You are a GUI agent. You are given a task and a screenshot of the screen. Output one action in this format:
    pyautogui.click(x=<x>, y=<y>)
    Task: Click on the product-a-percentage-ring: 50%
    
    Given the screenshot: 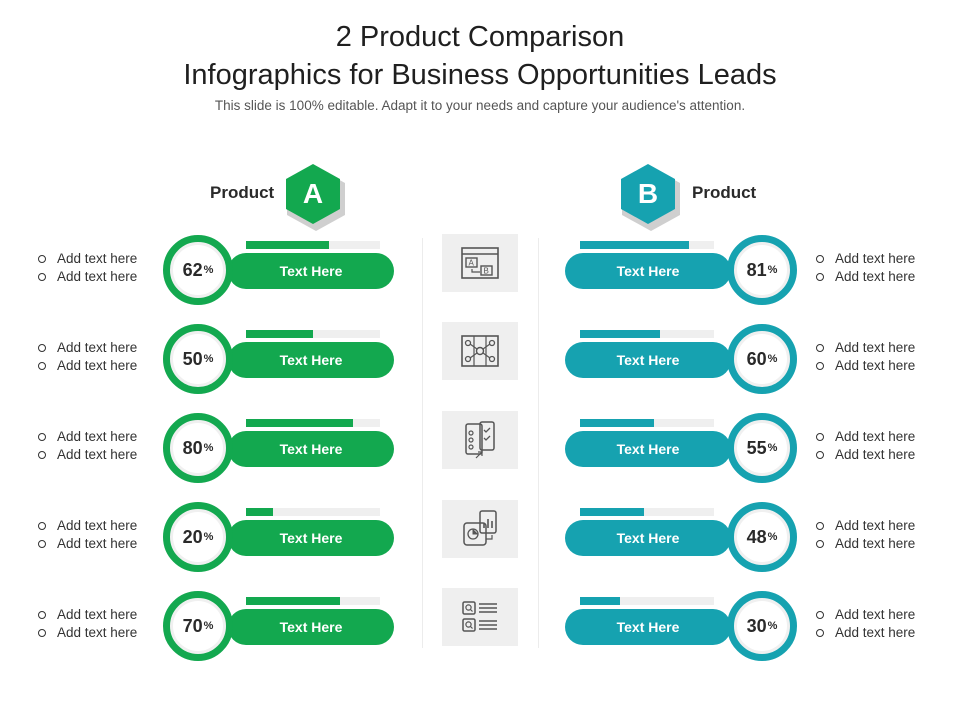 What is the action you would take?
    pyautogui.click(x=198, y=359)
    